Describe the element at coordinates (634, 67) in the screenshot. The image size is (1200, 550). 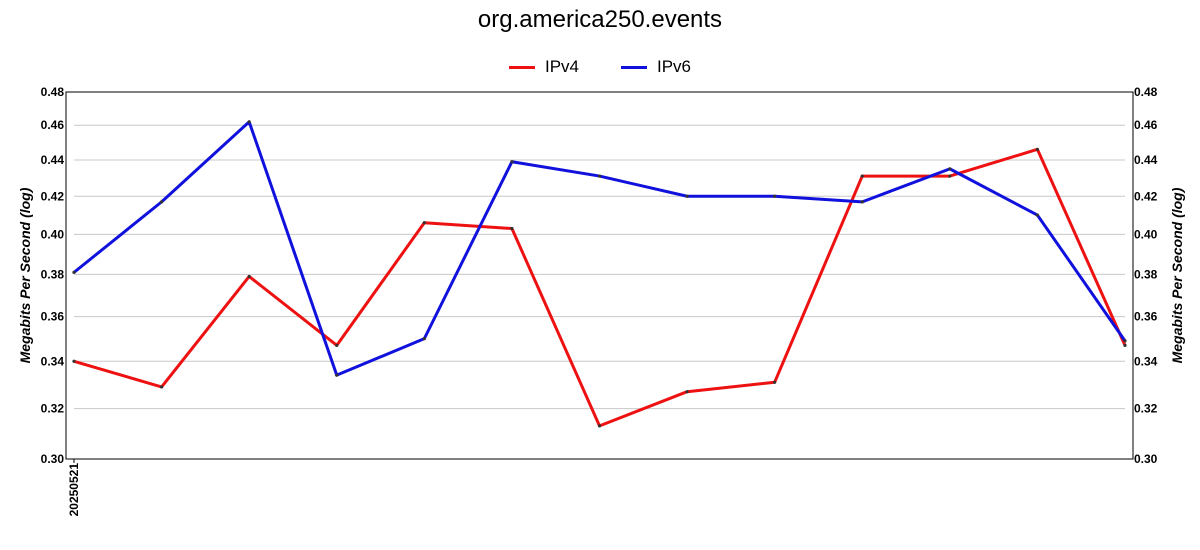
I see `legend-swatch-ipv6` at that location.